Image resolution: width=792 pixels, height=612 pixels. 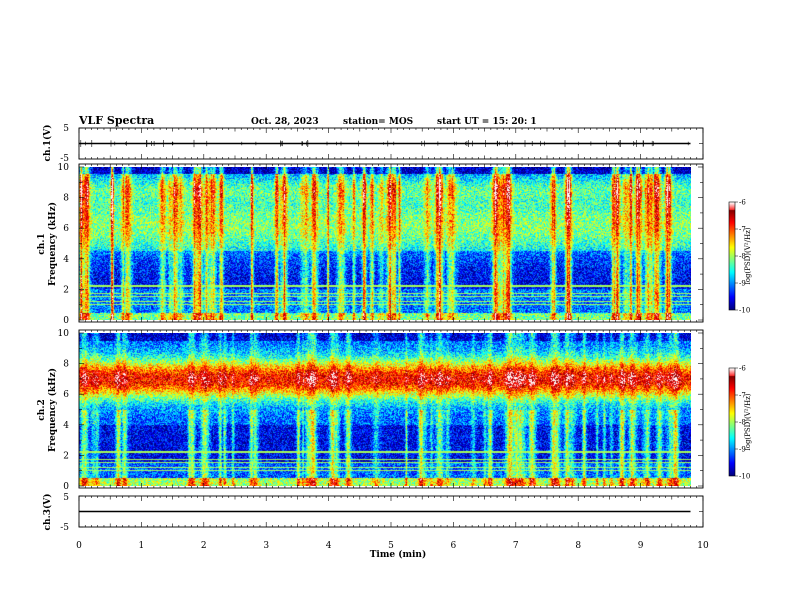 I want to click on ch1-spectrogram-ytick-0: 0, so click(x=66, y=321).